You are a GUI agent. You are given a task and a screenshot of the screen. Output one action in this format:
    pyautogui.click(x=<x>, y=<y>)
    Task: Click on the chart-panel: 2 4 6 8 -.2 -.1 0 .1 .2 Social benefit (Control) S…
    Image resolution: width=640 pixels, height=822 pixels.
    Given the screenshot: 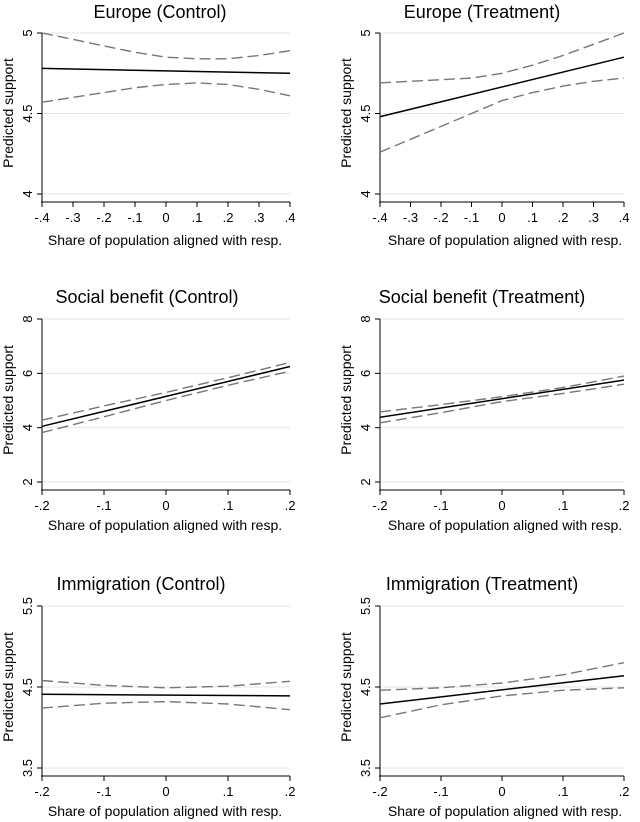 What is the action you would take?
    pyautogui.click(x=147, y=410)
    